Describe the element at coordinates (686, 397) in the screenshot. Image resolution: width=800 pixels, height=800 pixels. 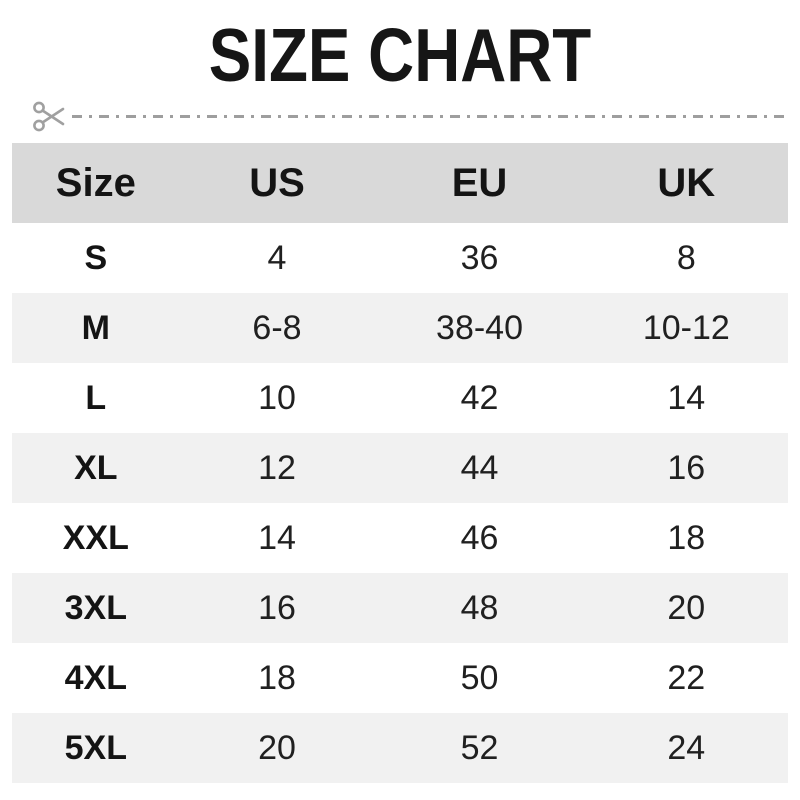
I see `uk-cell: 14` at that location.